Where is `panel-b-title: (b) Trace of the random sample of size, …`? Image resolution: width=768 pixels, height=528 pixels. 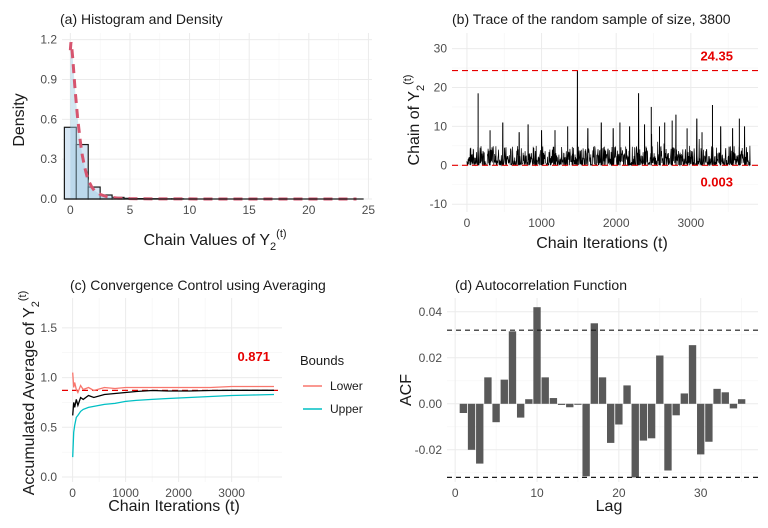 panel-b-title: (b) Trace of the random sample of size, … is located at coordinates (591, 19).